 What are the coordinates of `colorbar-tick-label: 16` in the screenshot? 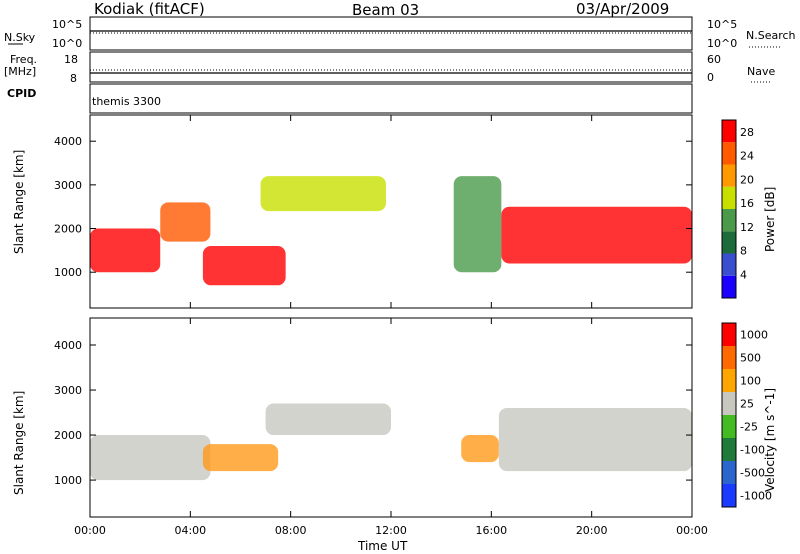 It's located at (747, 203).